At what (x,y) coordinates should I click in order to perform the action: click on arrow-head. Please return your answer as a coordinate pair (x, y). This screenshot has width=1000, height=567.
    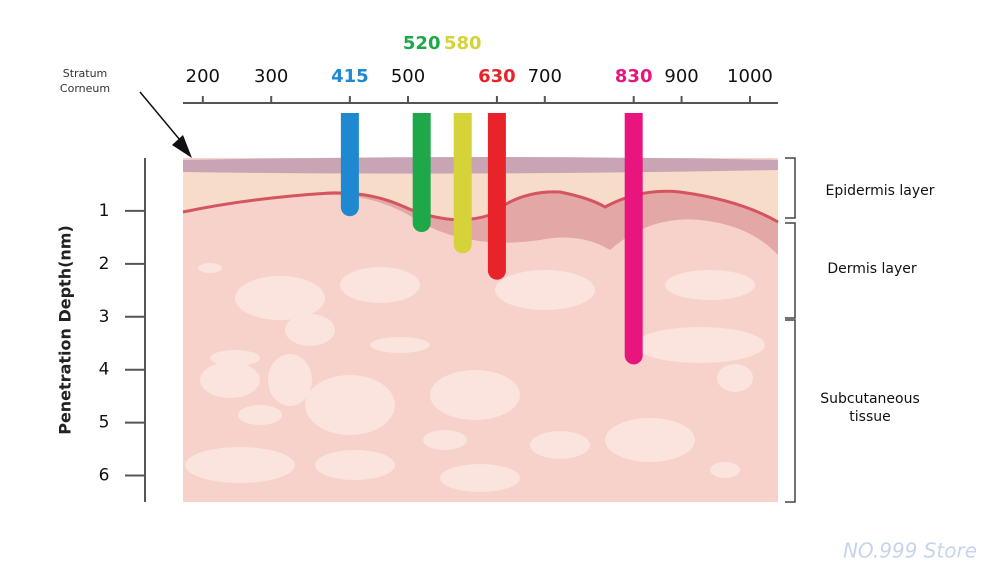
    Looking at the image, I should click on (182, 146).